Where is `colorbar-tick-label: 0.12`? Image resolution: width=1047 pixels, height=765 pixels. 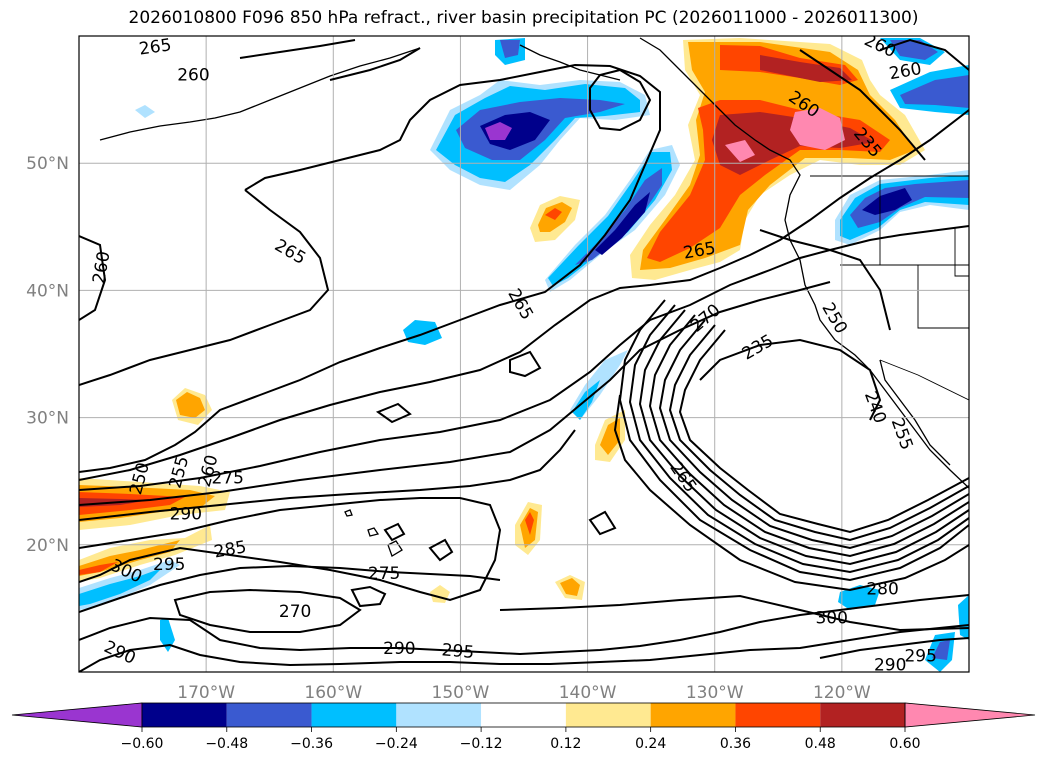
colorbar-tick-label: 0.12 is located at coordinates (565, 744).